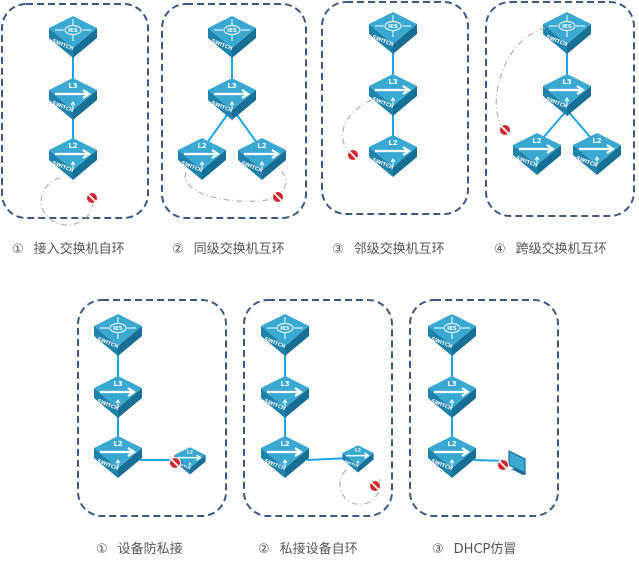 This screenshot has height=565, width=639. I want to click on caption-text: 接入交换机自环, so click(79, 249).